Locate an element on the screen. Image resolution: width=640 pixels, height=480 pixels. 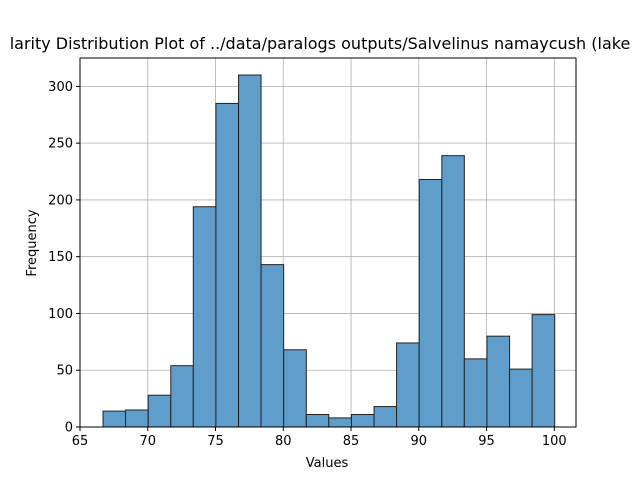
y-axis-ticks: 0 50 100 150 200 250 300 is located at coordinates (64, 258).